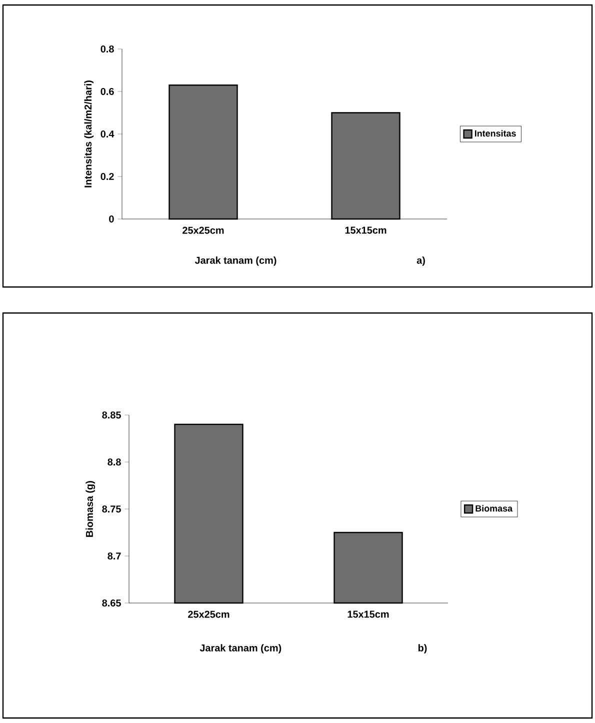 The height and width of the screenshot is (723, 595). I want to click on y-tick-label: 8.7, so click(114, 556).